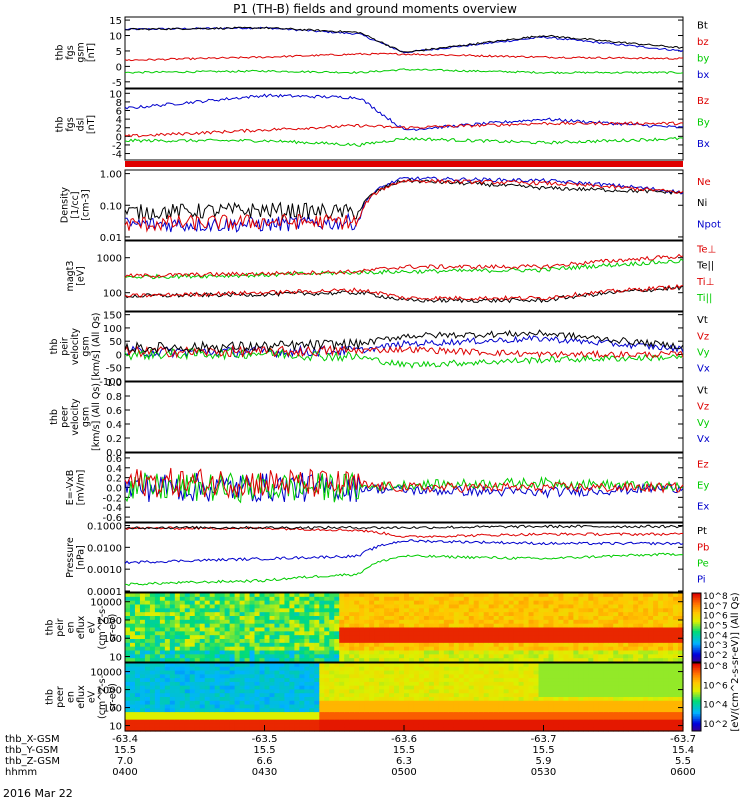 This screenshot has width=750, height=800. What do you see at coordinates (696, 659) in the screenshot?
I see `colorbar-swatch` at bounding box center [696, 659].